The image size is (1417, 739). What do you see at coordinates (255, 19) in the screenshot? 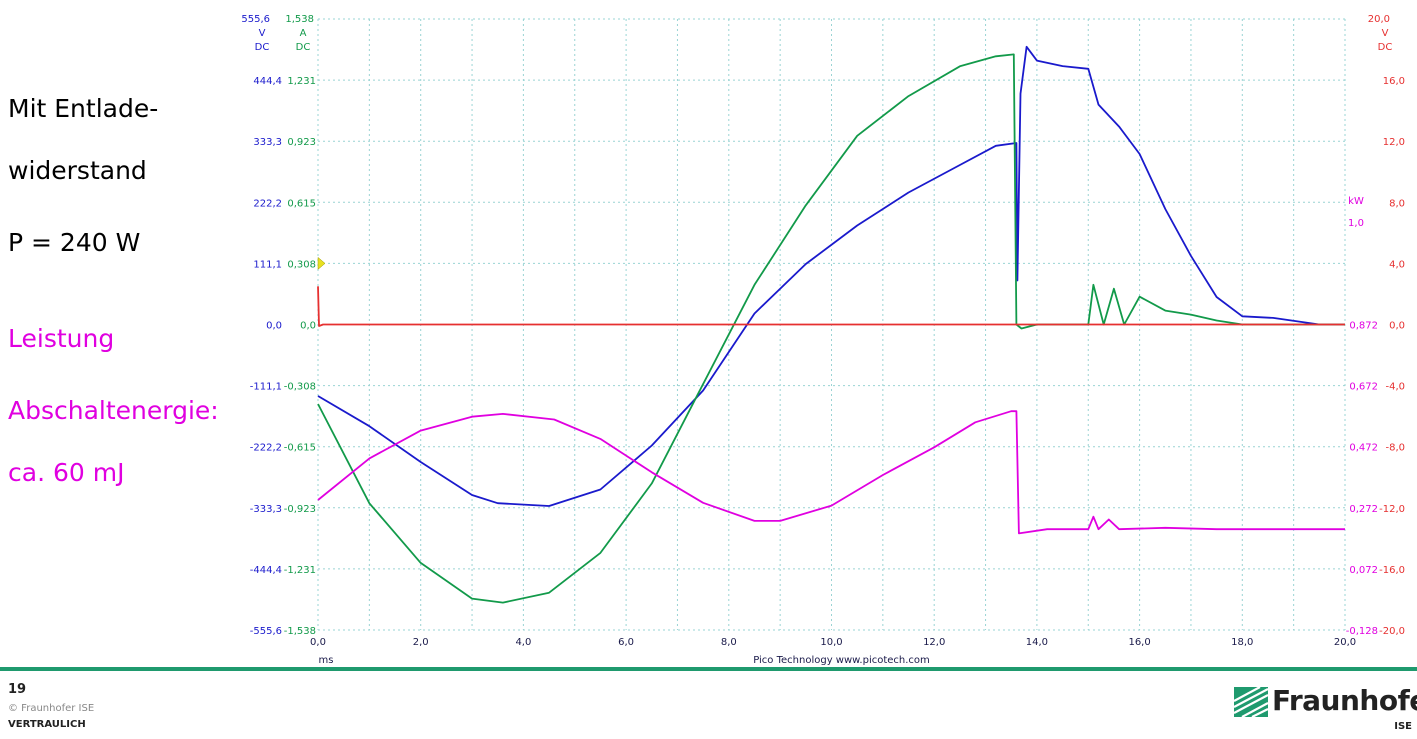
I see `voltage-axis-max: 555,6` at bounding box center [255, 19].